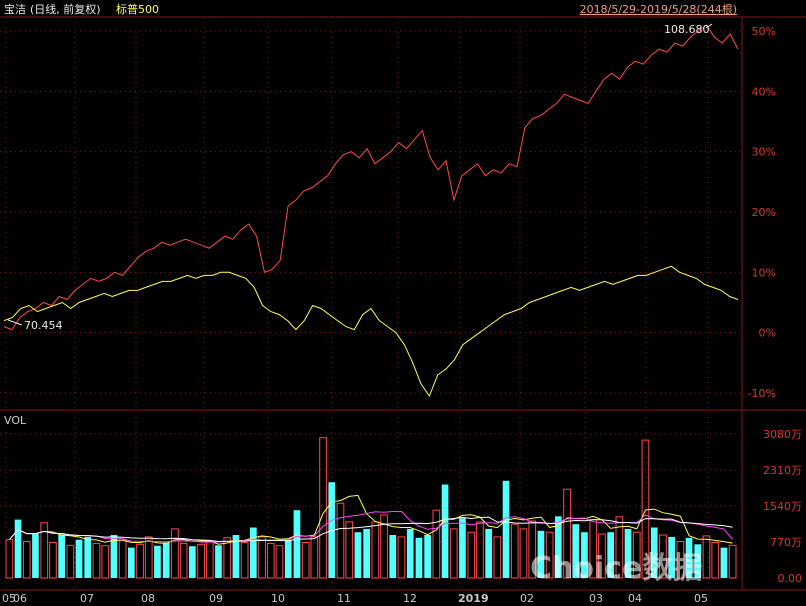  What do you see at coordinates (687, 29) in the screenshot?
I see `high-price-label: 108.680` at bounding box center [687, 29].